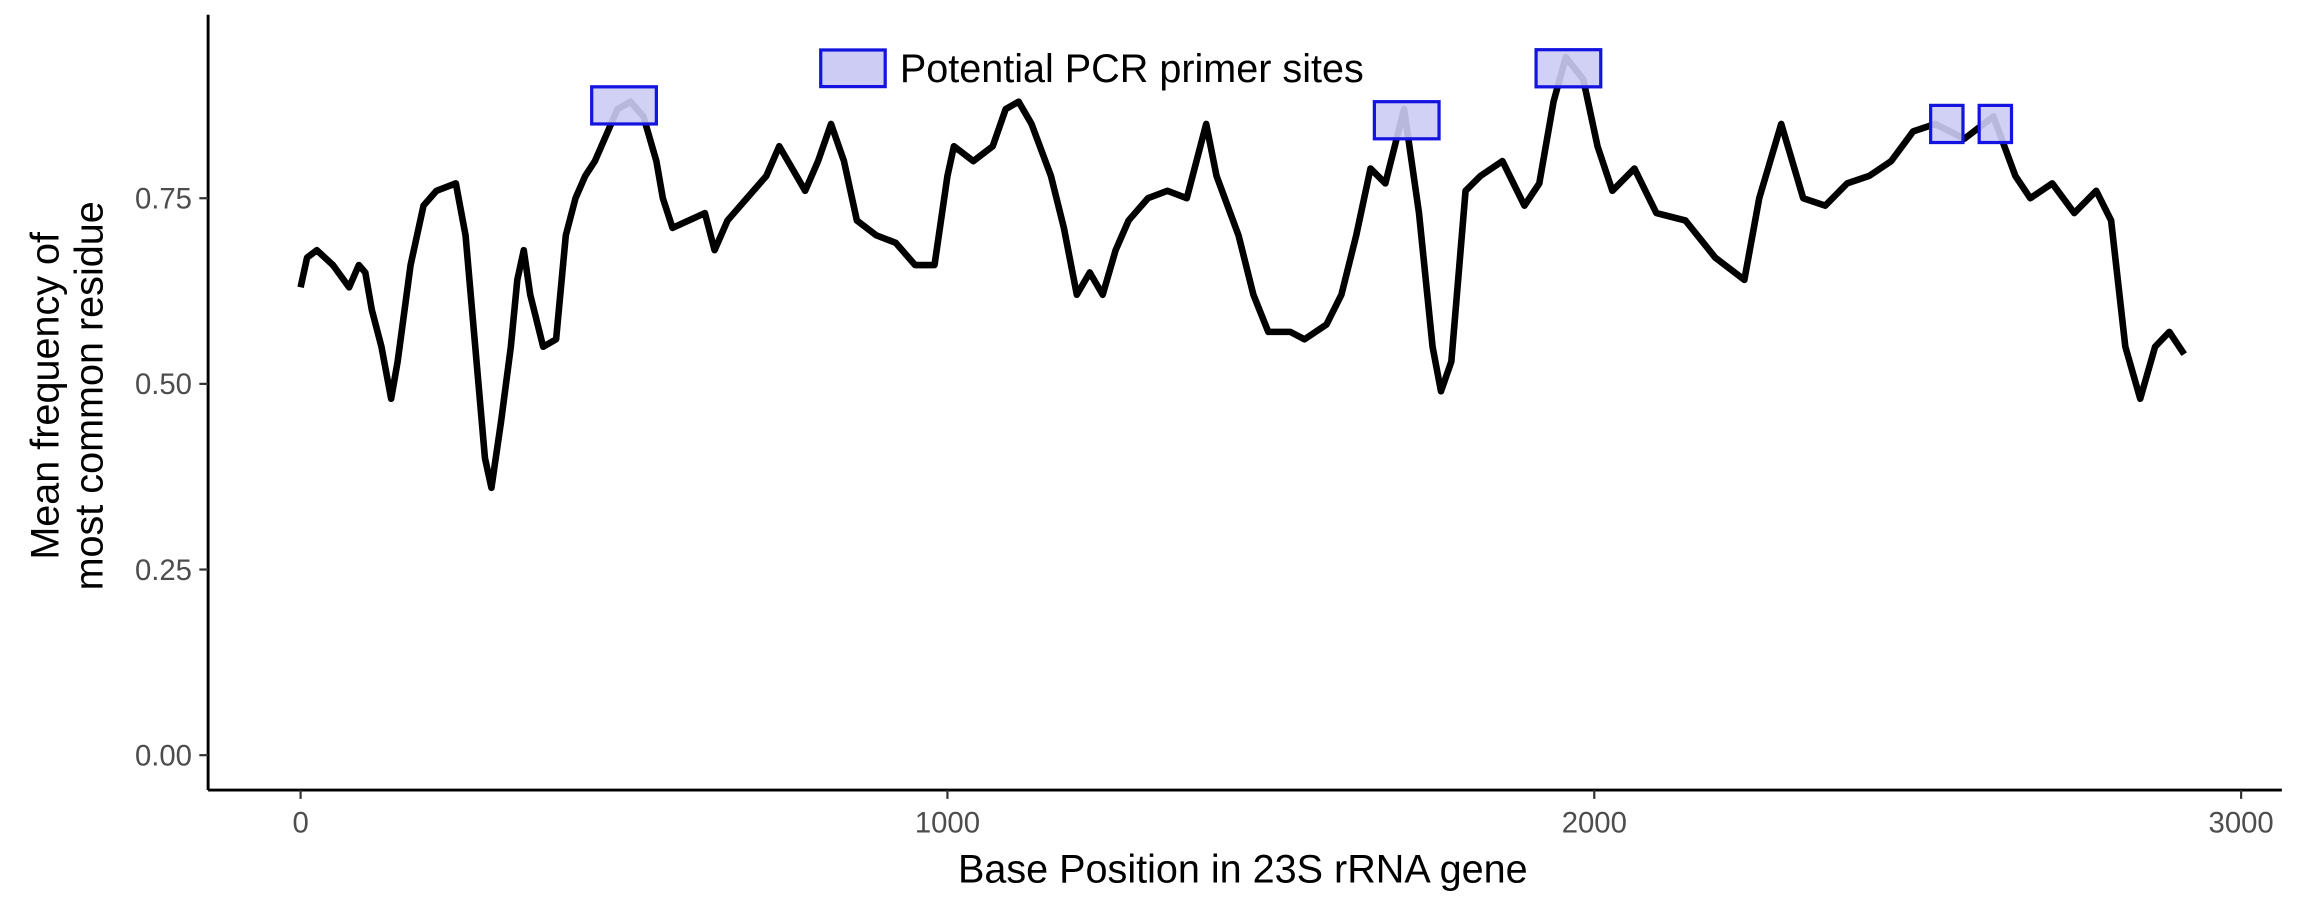 This screenshot has width=2298, height=906. Describe the element at coordinates (163, 384) in the screenshot. I see `y-tick-label: 0.50` at that location.